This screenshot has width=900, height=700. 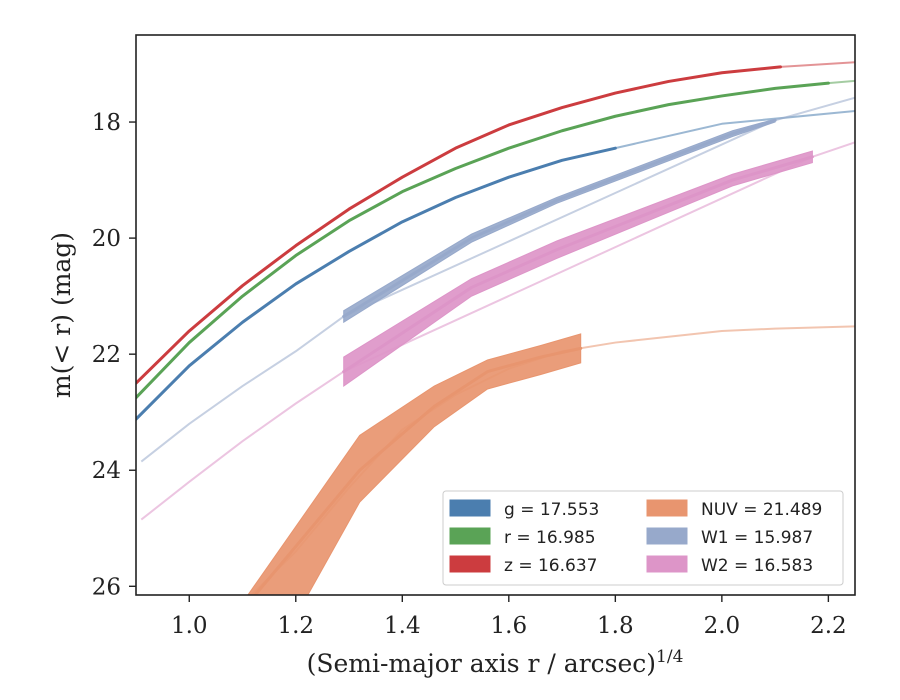 I want to click on legend-label: z = 16.637, so click(x=550, y=566).